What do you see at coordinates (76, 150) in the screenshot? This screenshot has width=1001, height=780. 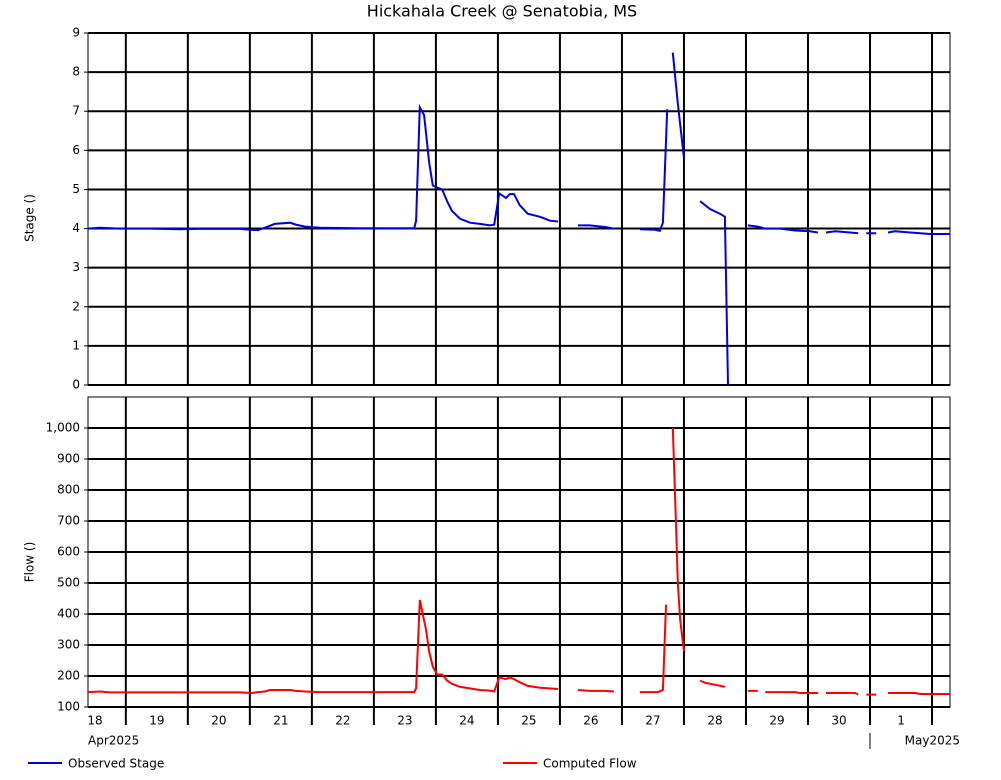 I see `y-tick-label: 6` at bounding box center [76, 150].